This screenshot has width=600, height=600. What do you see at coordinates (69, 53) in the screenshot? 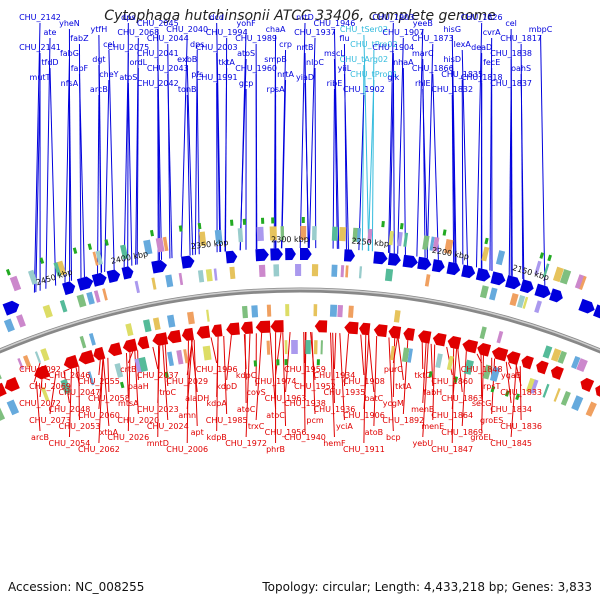
I see `gene-label: fabG` at bounding box center [69, 53].